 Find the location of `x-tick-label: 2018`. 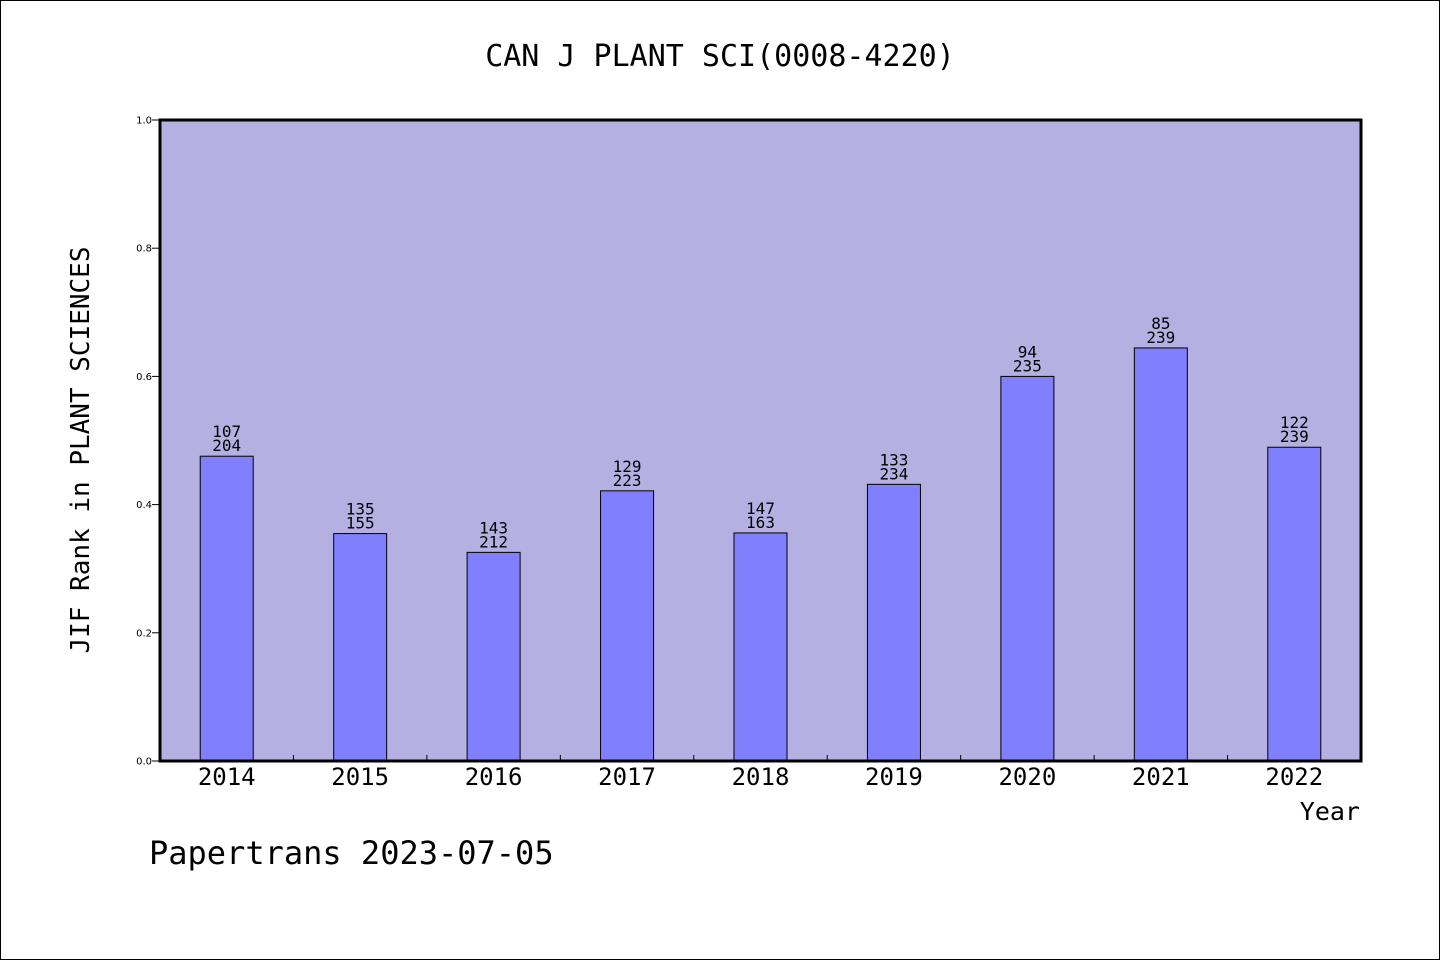

x-tick-label: 2018 is located at coordinates (761, 777).